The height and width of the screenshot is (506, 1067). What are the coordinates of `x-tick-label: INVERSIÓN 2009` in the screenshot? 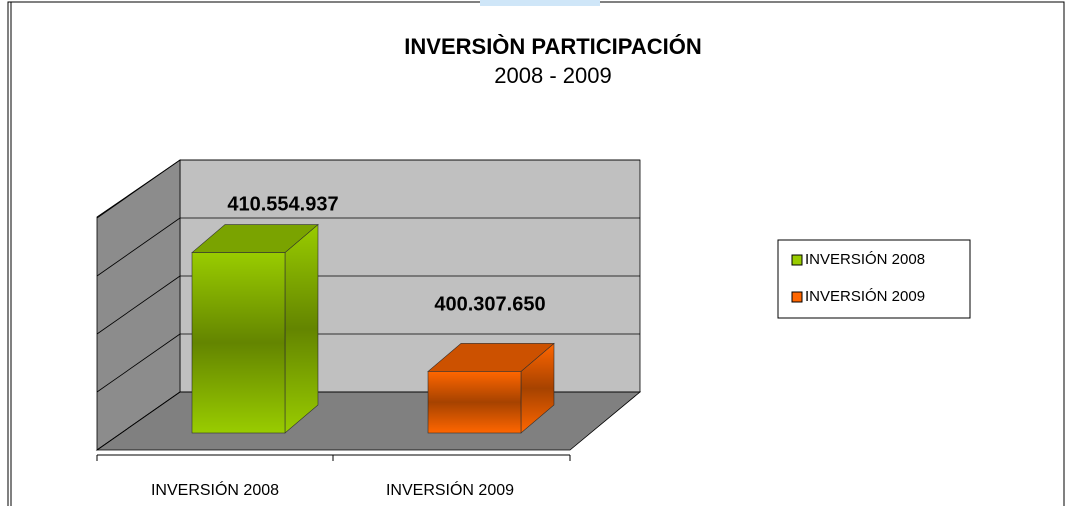 It's located at (450, 489).